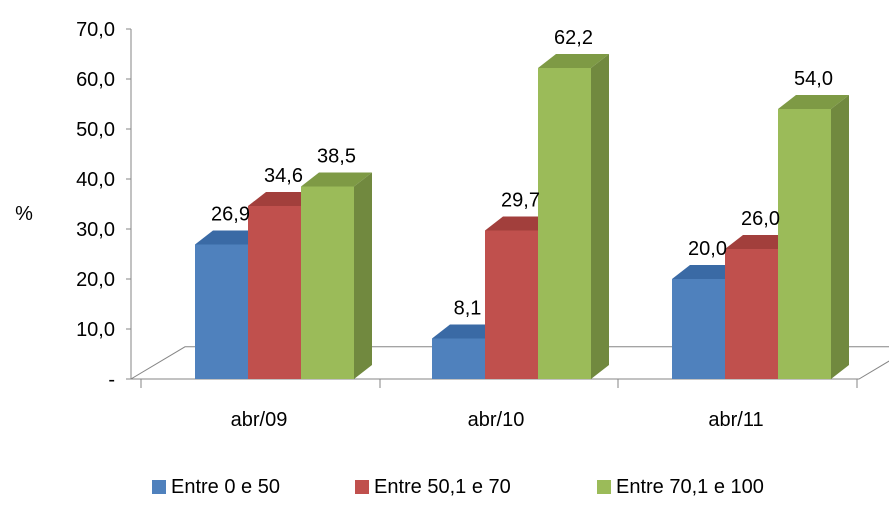 This screenshot has height=509, width=889. I want to click on y-tick-label: 30,0, so click(95, 230).